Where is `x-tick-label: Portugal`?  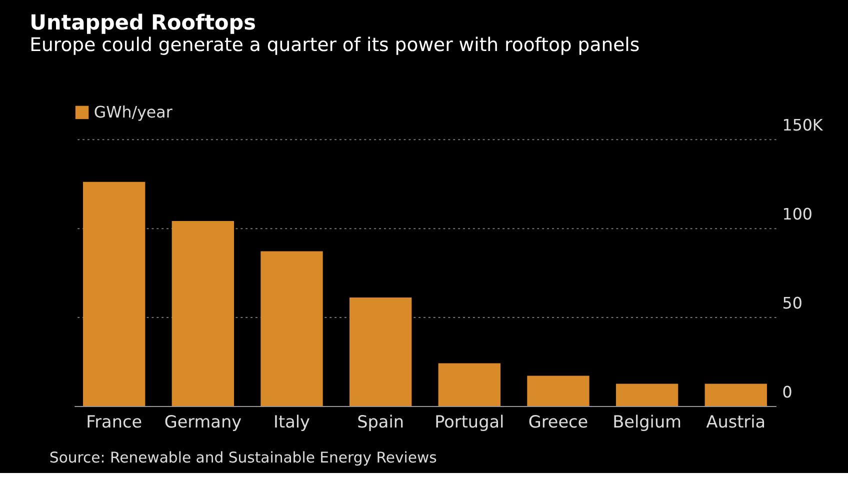
x-tick-label: Portugal is located at coordinates (469, 421).